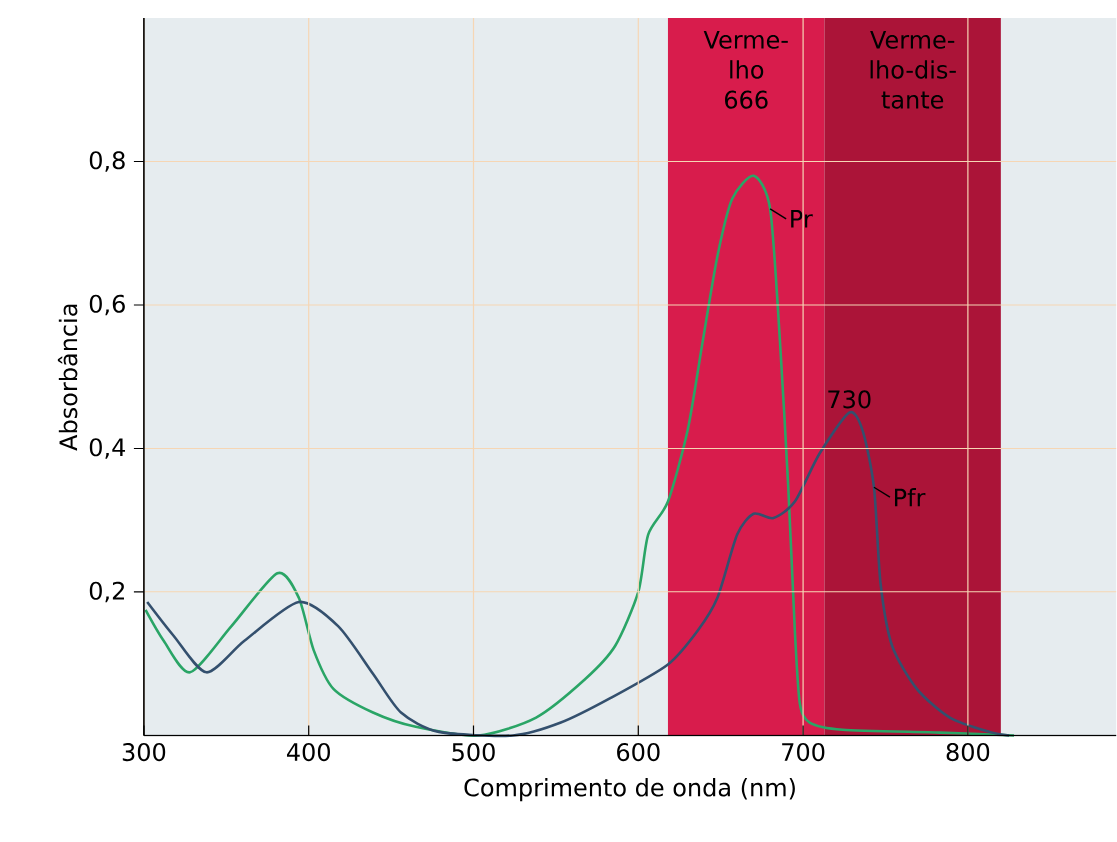 The height and width of the screenshot is (842, 1117). Describe the element at coordinates (473, 751) in the screenshot. I see `x-tick-label: 500` at that location.